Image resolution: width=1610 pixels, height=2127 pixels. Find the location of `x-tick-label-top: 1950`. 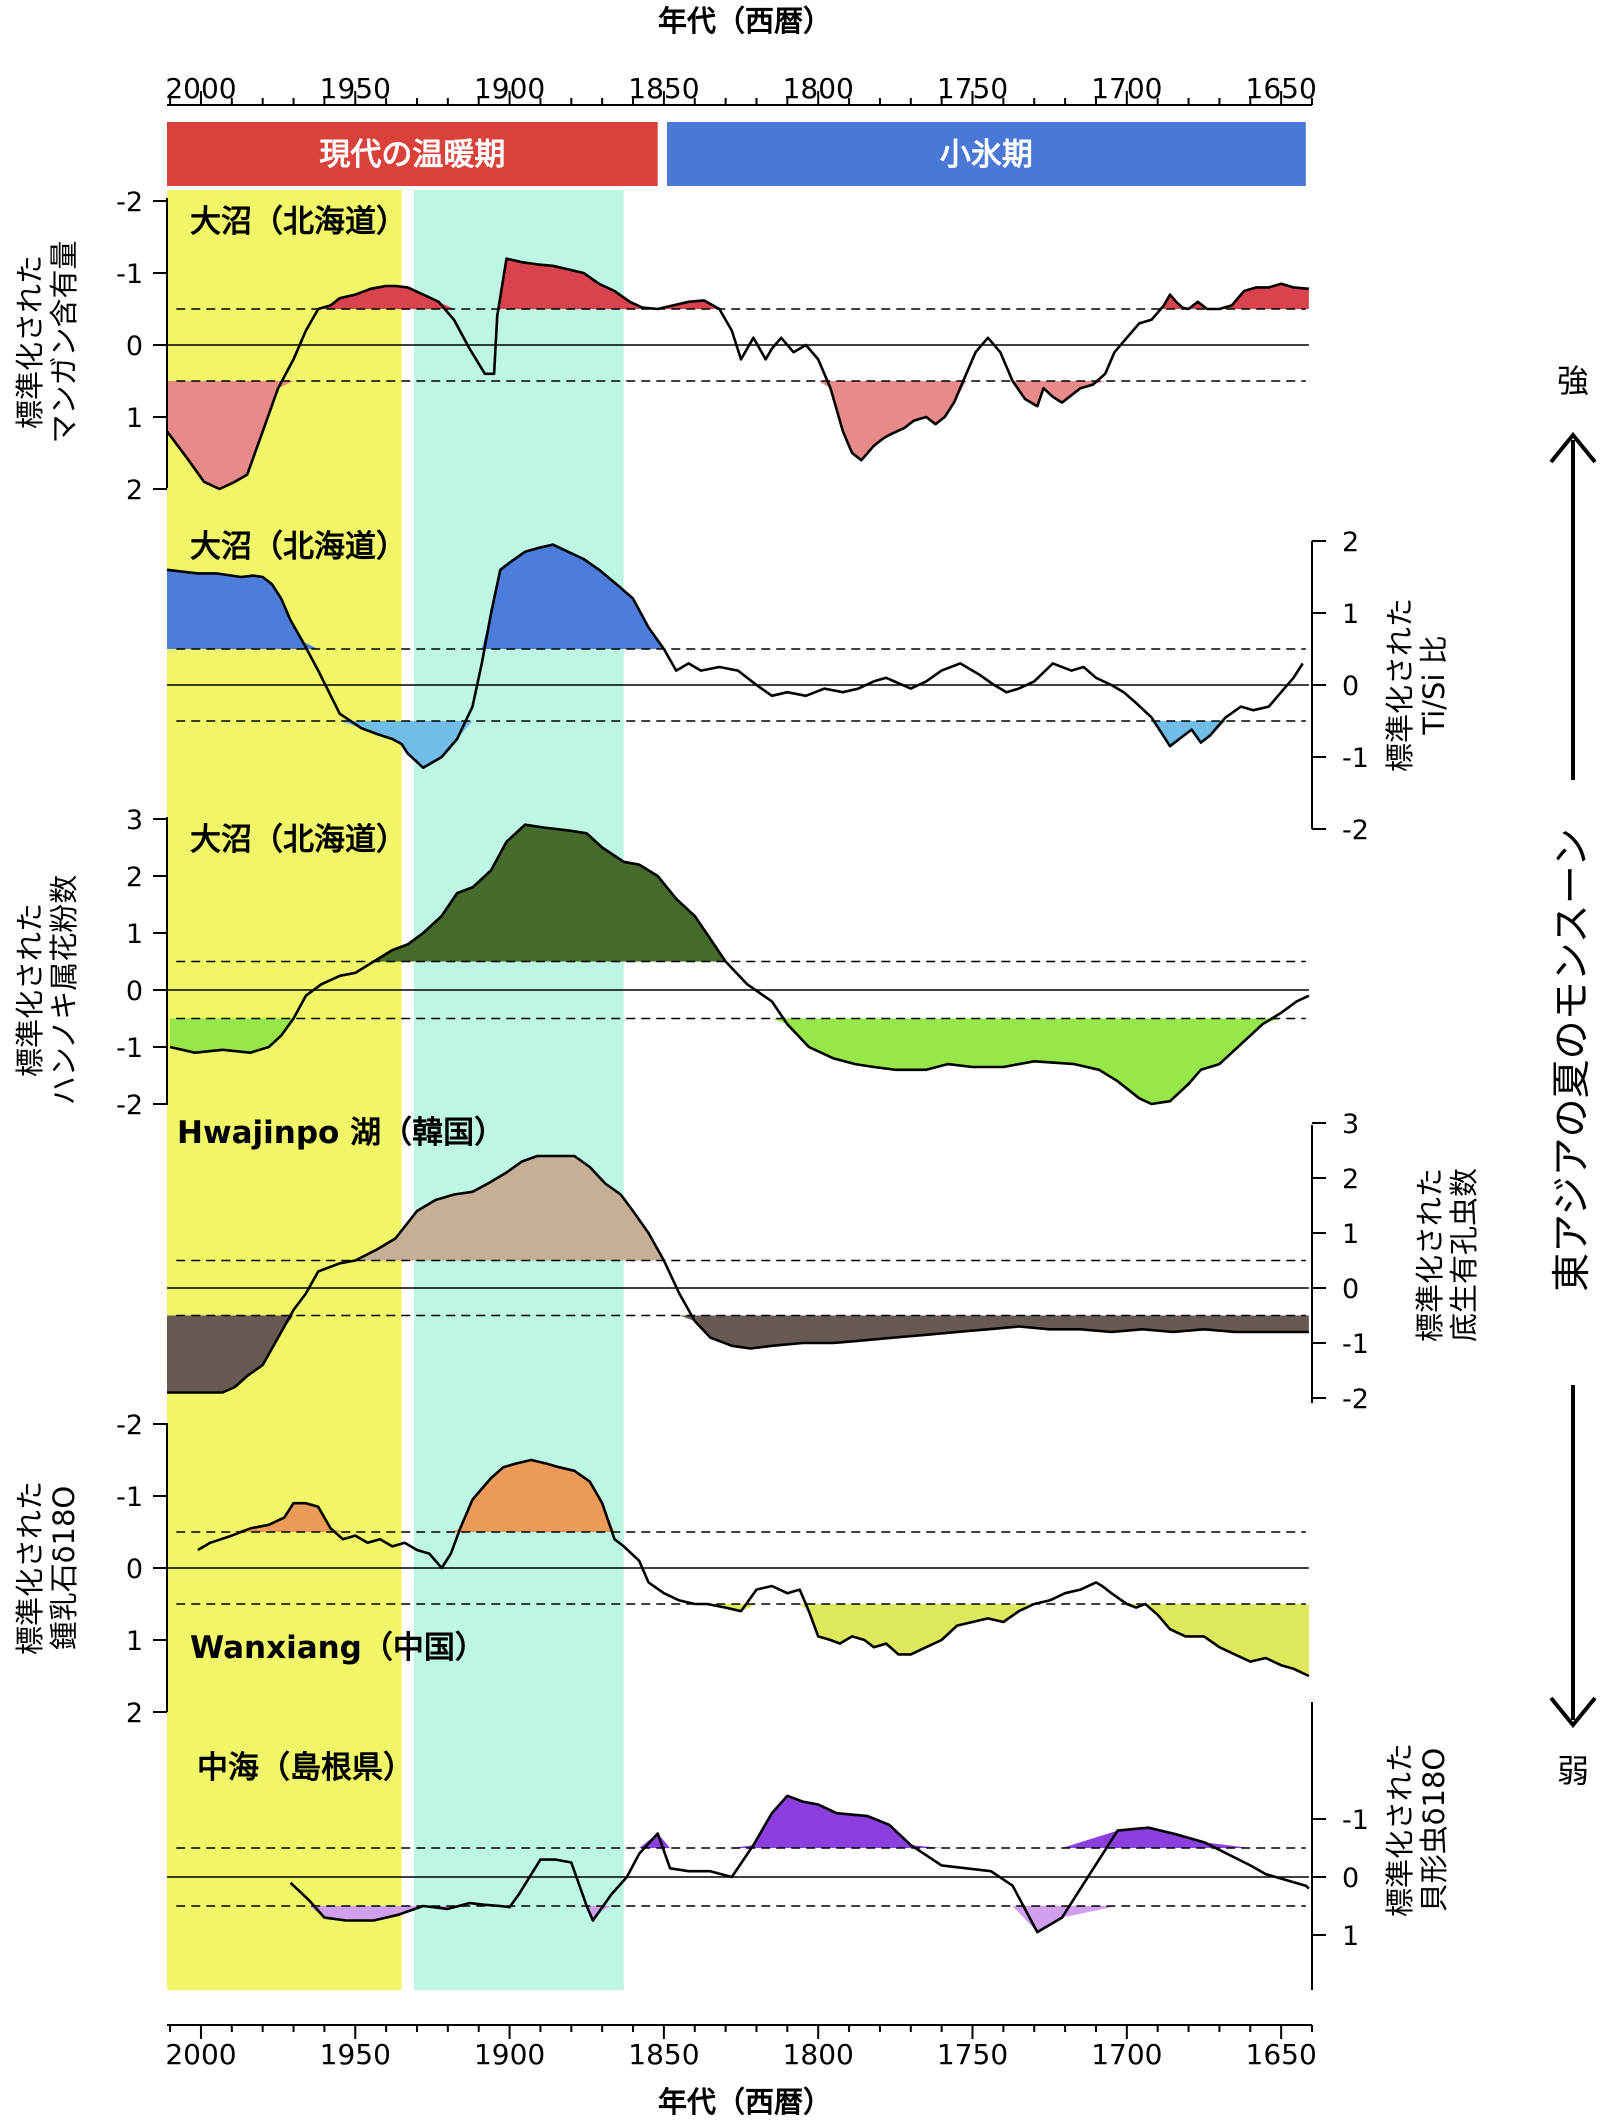

x-tick-label-top: 1950 is located at coordinates (355, 88).